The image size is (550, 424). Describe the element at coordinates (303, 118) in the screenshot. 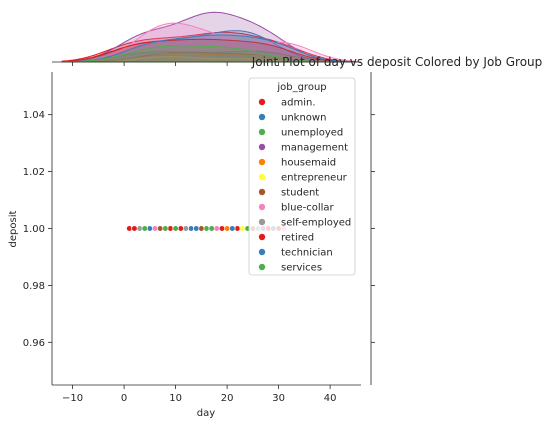

I see `legend-label: unknown` at that location.